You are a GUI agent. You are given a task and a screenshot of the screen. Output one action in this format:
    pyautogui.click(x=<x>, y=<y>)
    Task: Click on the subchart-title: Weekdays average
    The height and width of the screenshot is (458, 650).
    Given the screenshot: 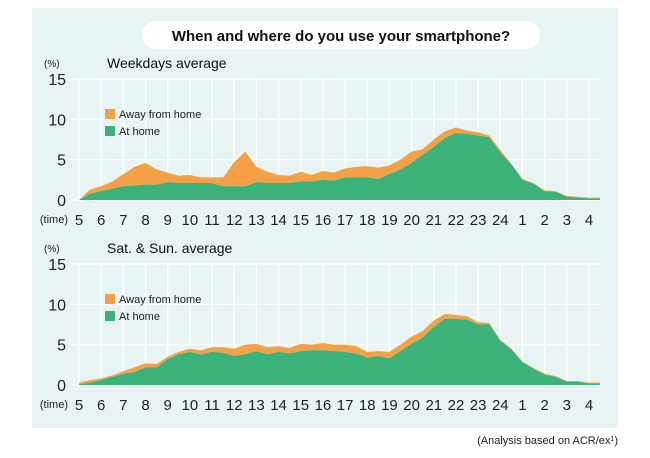 What is the action you would take?
    pyautogui.click(x=167, y=63)
    